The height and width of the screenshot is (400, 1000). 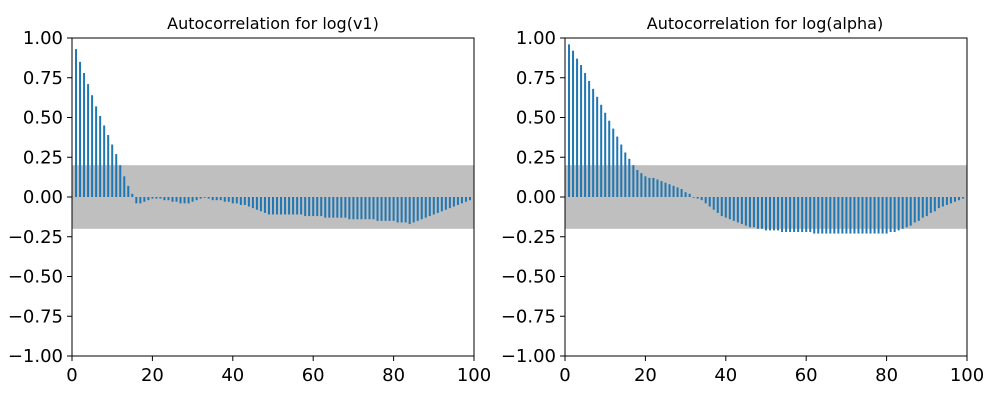 What do you see at coordinates (273, 23) in the screenshot?
I see `chart-title: Autocorrelation for log(v1)` at bounding box center [273, 23].